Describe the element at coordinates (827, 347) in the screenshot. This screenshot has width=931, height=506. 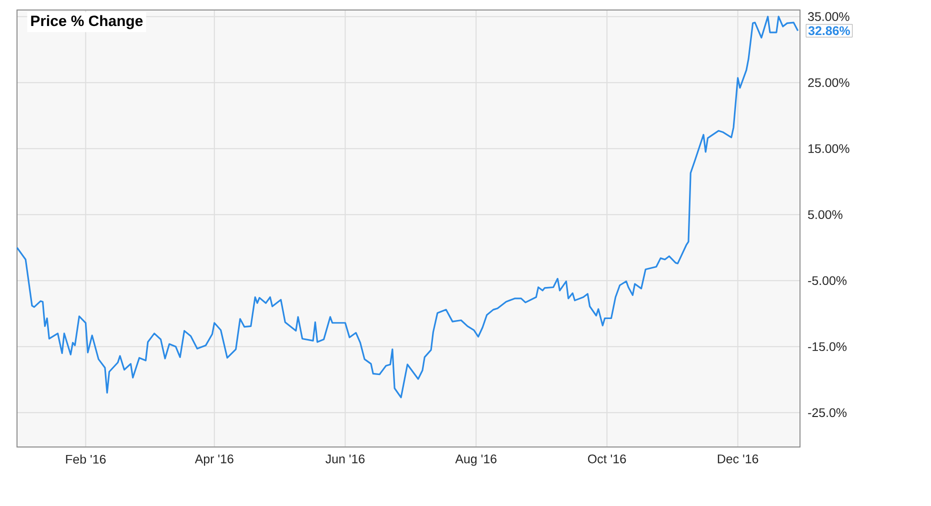
I see `y-tick-label: -15.0%` at that location.